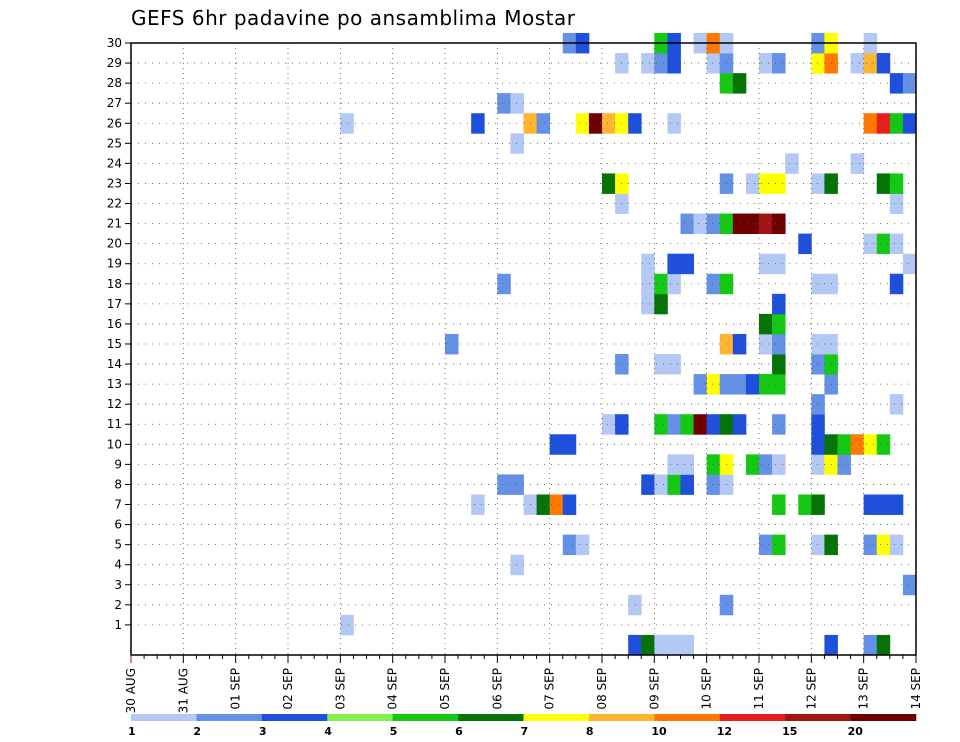 Image resolution: width=960 pixels, height=742 pixels. What do you see at coordinates (114, 284) in the screenshot?
I see `y-tick-label: 18` at bounding box center [114, 284].